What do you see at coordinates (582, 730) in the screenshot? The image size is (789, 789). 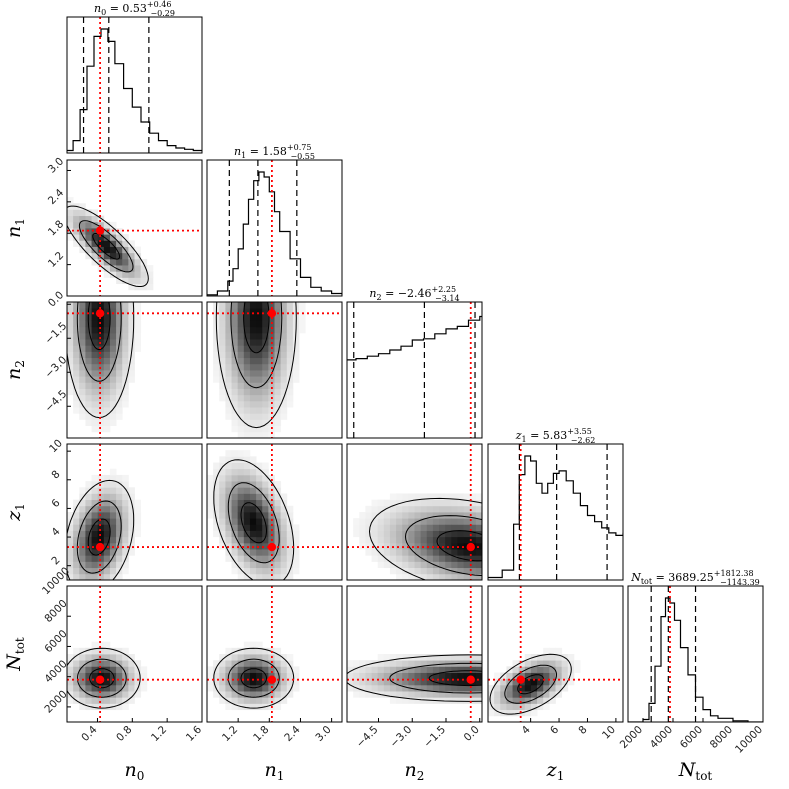 I see `x-tick-label-z1: 8` at bounding box center [582, 730].